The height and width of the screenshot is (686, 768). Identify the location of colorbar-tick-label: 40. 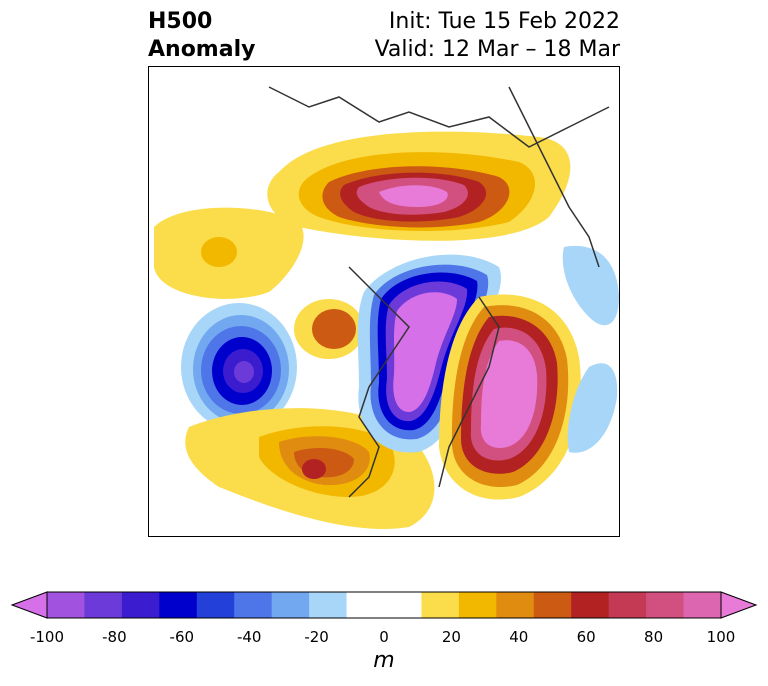
(519, 637).